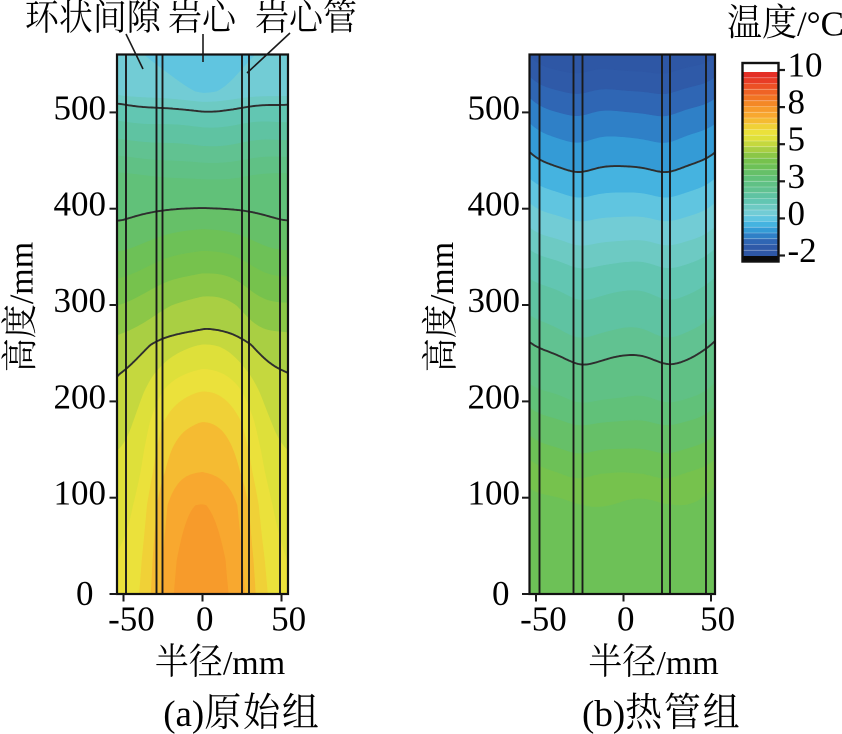 This screenshot has width=842, height=734. What do you see at coordinates (797, 176) in the screenshot?
I see `svg-text: 3` at bounding box center [797, 176].